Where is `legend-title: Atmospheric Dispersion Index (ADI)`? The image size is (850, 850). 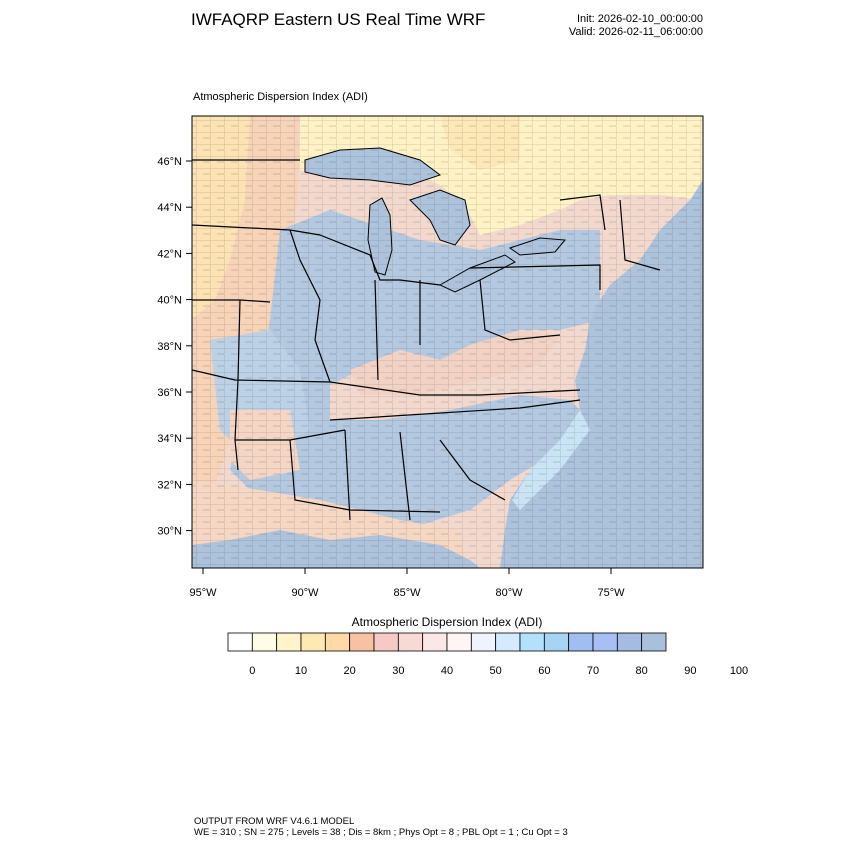
legend-title: Atmospheric Dispersion Index (ADI) is located at coordinates (447, 622).